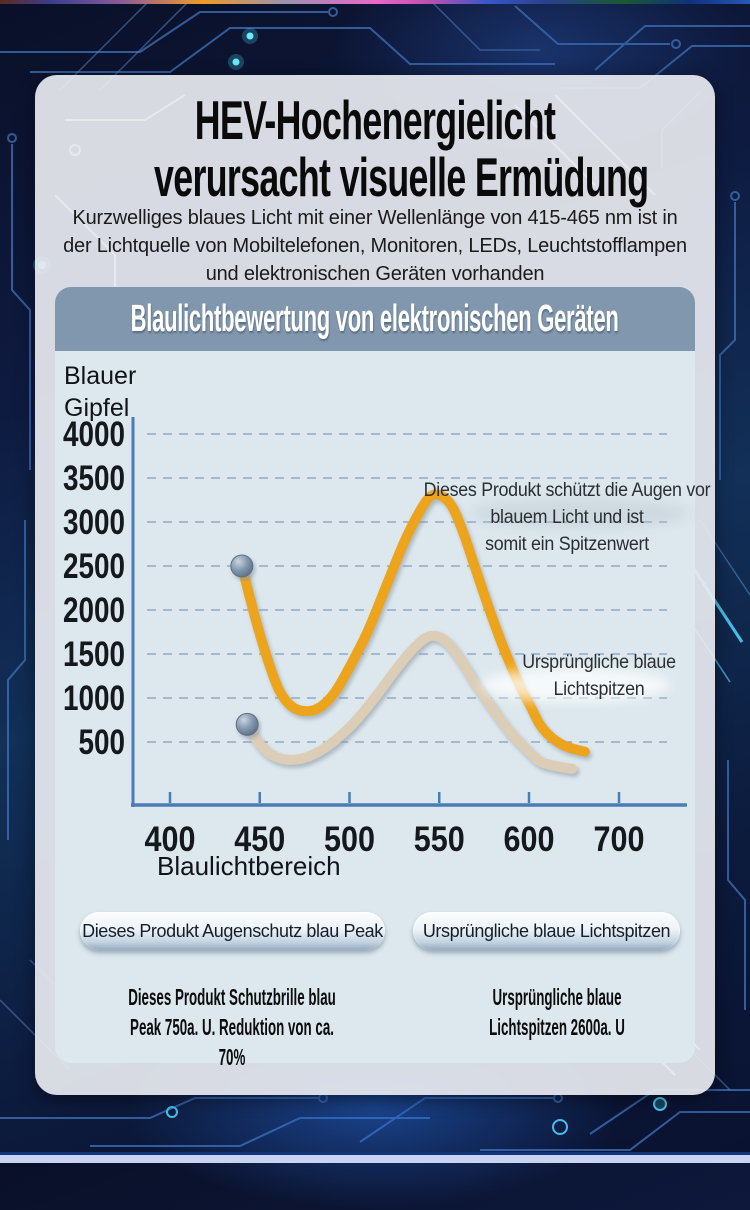 Image resolution: width=750 pixels, height=1210 pixels. Describe the element at coordinates (375, 2) in the screenshot. I see `top-gradient-strip` at that location.